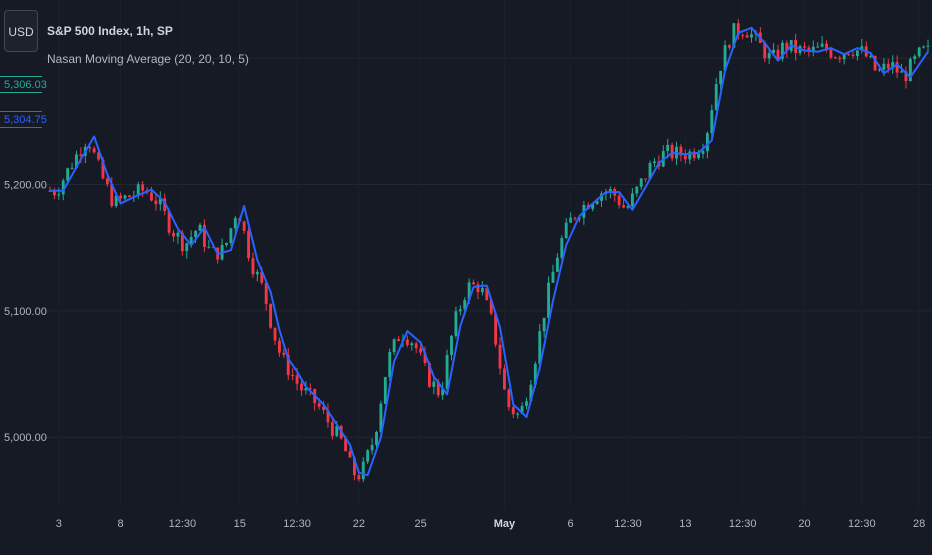  I want to click on x-tick-label: 3, so click(59, 524).